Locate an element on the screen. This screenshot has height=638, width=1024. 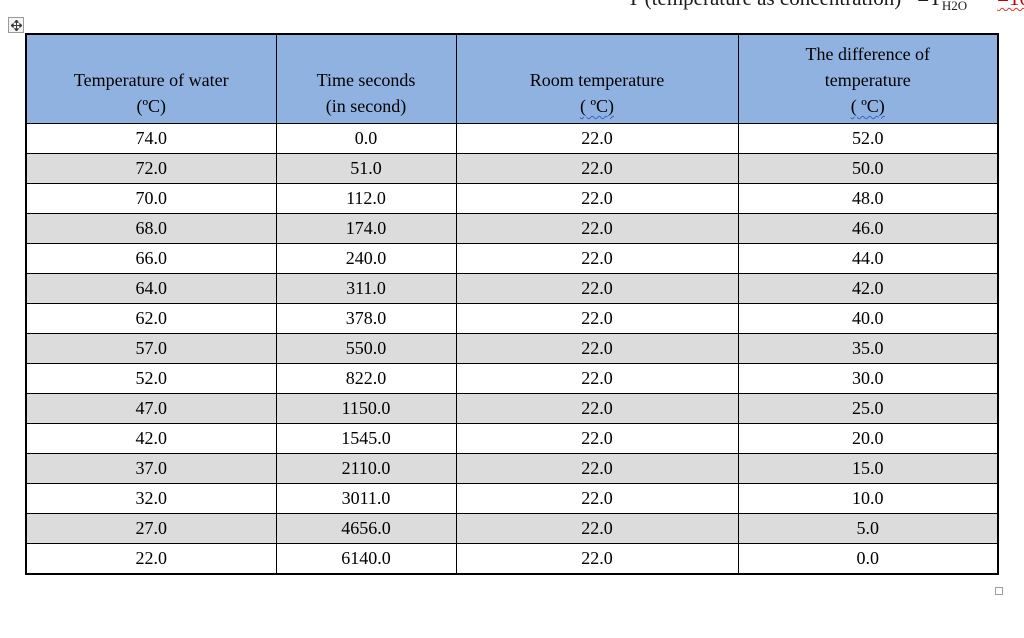
header-cell-room-temp: Room temperature ( ºC) is located at coordinates (597, 78).